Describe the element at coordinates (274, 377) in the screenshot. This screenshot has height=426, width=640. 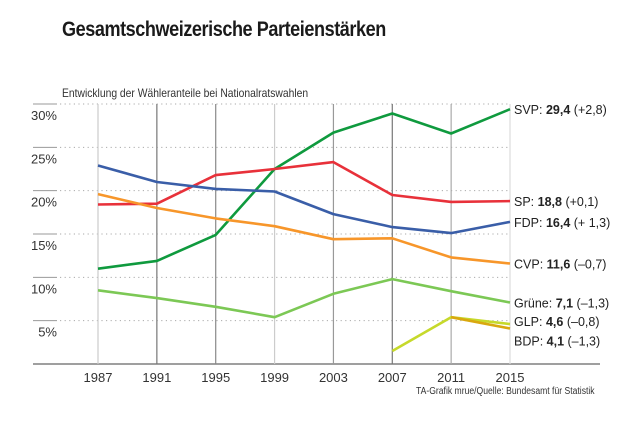
I see `x-tick-label: 1999` at that location.